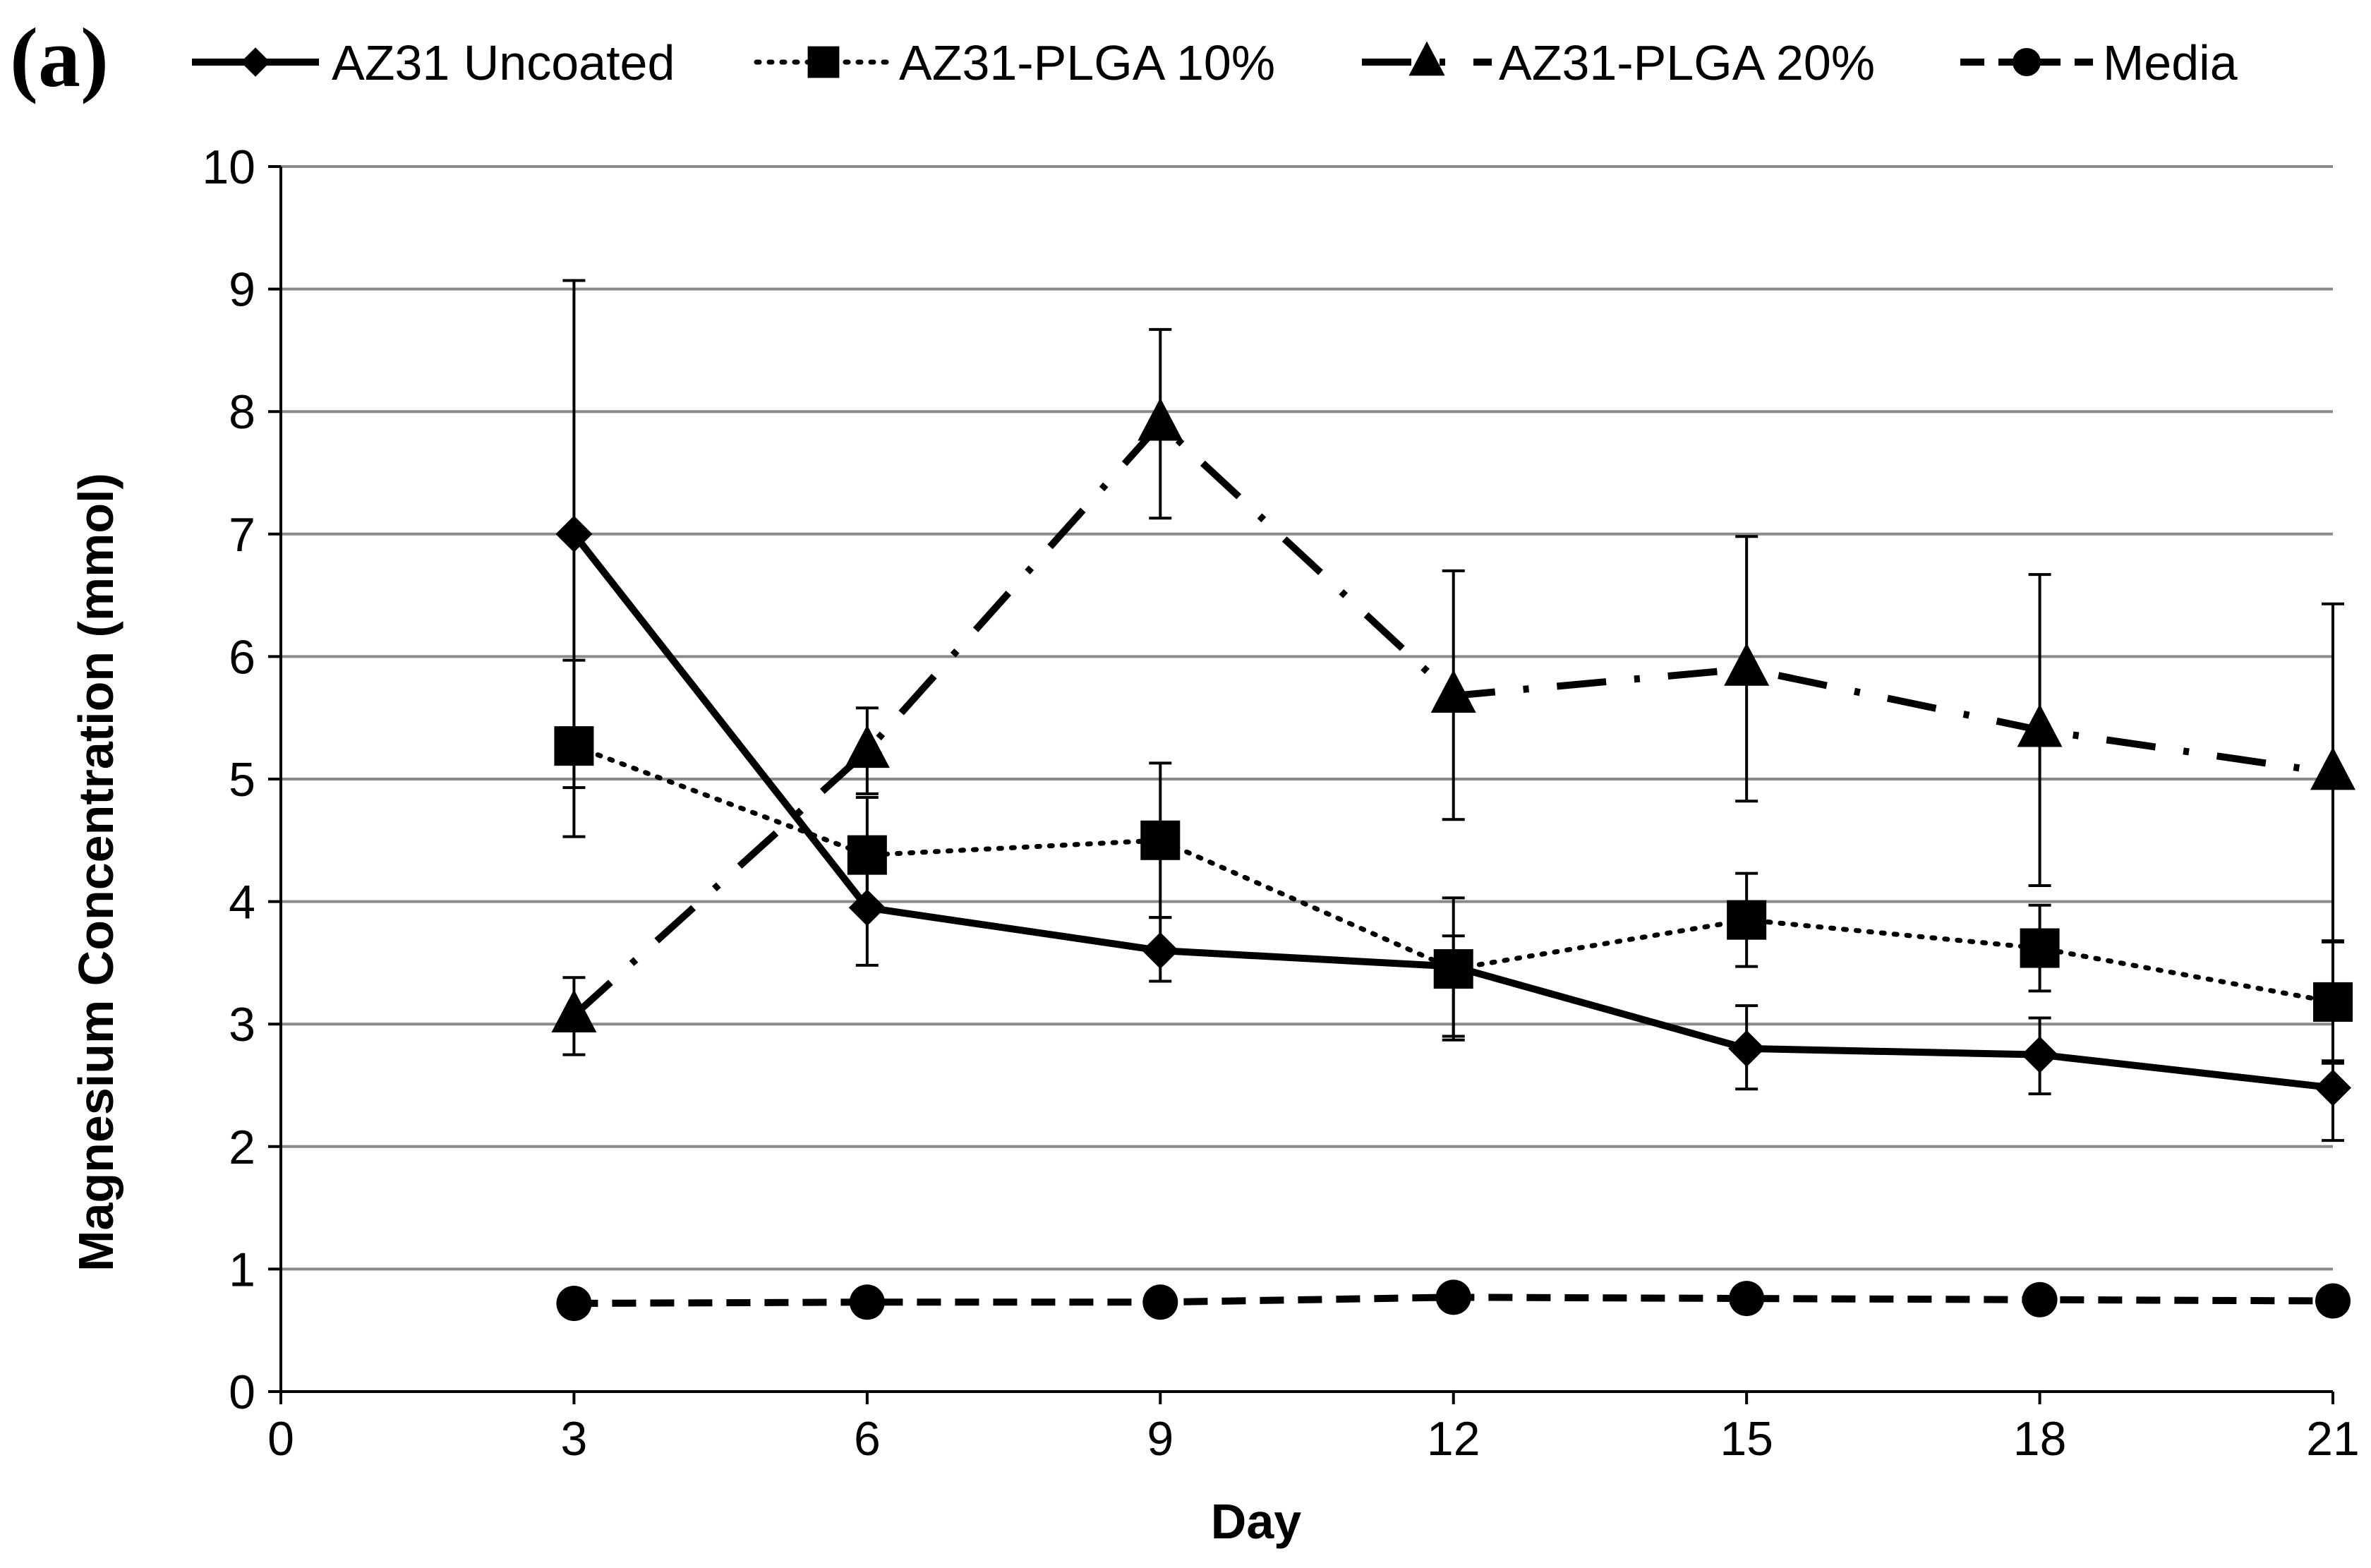  I want to click on legend-entry: AZ31 Uncoated, so click(433, 62).